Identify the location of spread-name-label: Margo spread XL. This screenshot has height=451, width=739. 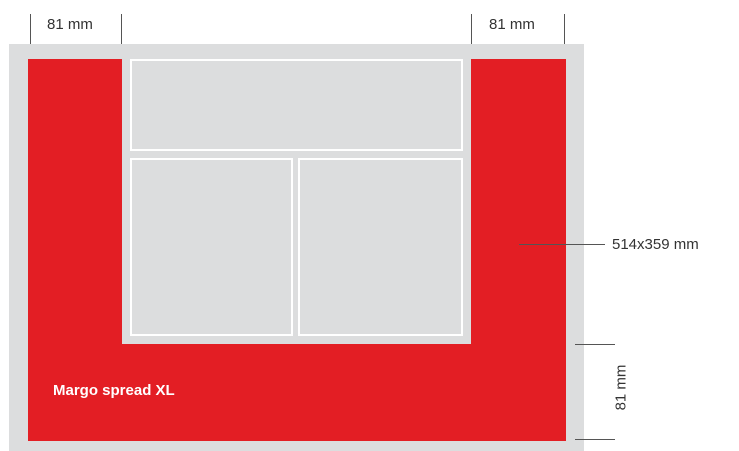
(114, 390).